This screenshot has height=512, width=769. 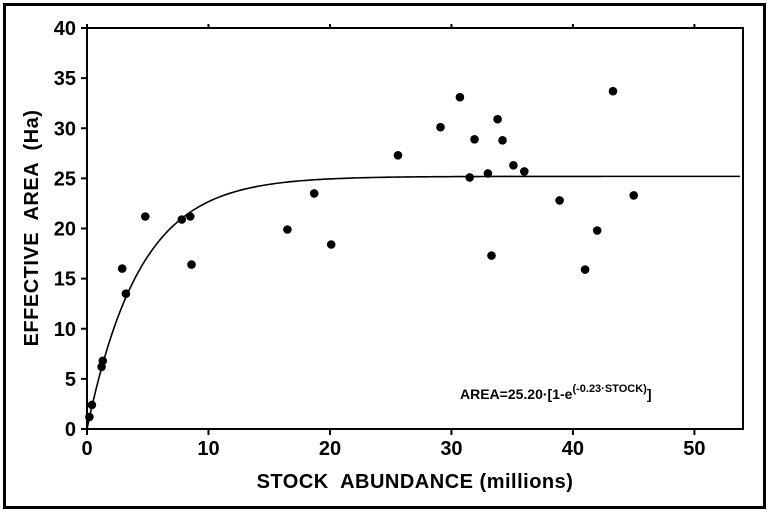 I want to click on fit-equation: AREA=25.20·[1-e(-0.23·STOCK)], so click(x=555, y=392).